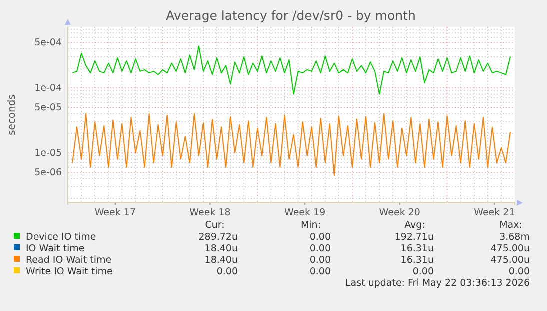 The width and height of the screenshot is (547, 311). What do you see at coordinates (55, 249) in the screenshot?
I see `legend-label: IO Wait time` at bounding box center [55, 249].